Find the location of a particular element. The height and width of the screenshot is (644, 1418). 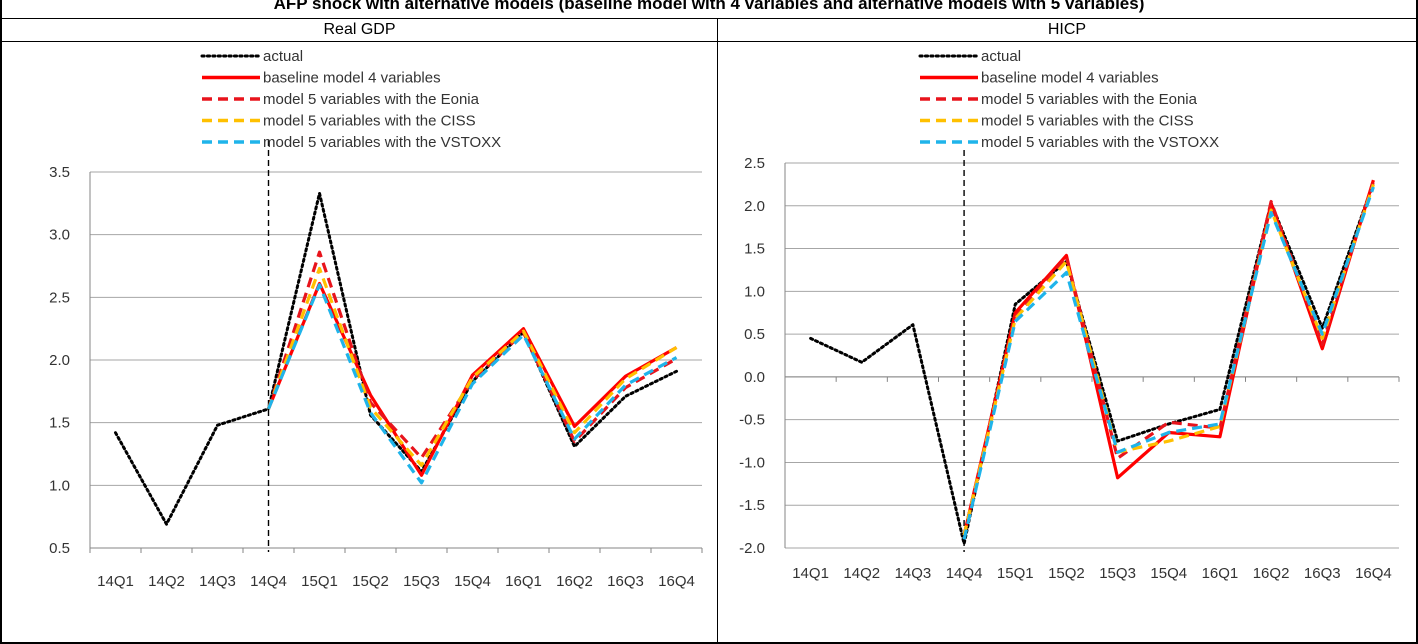

y-tick-label-real-gdp: 3.0 is located at coordinates (59, 235).